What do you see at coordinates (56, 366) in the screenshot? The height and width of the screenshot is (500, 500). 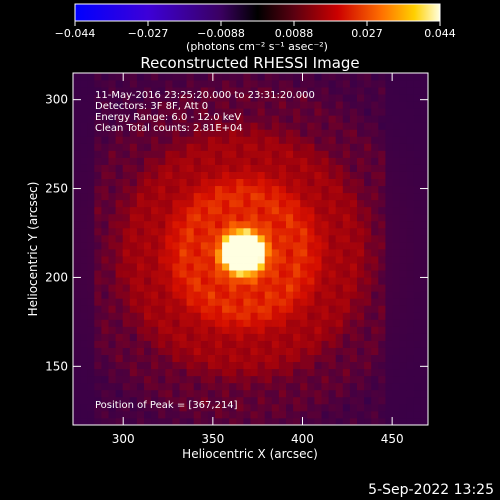 I see `y-tick-label: 150` at bounding box center [56, 366].